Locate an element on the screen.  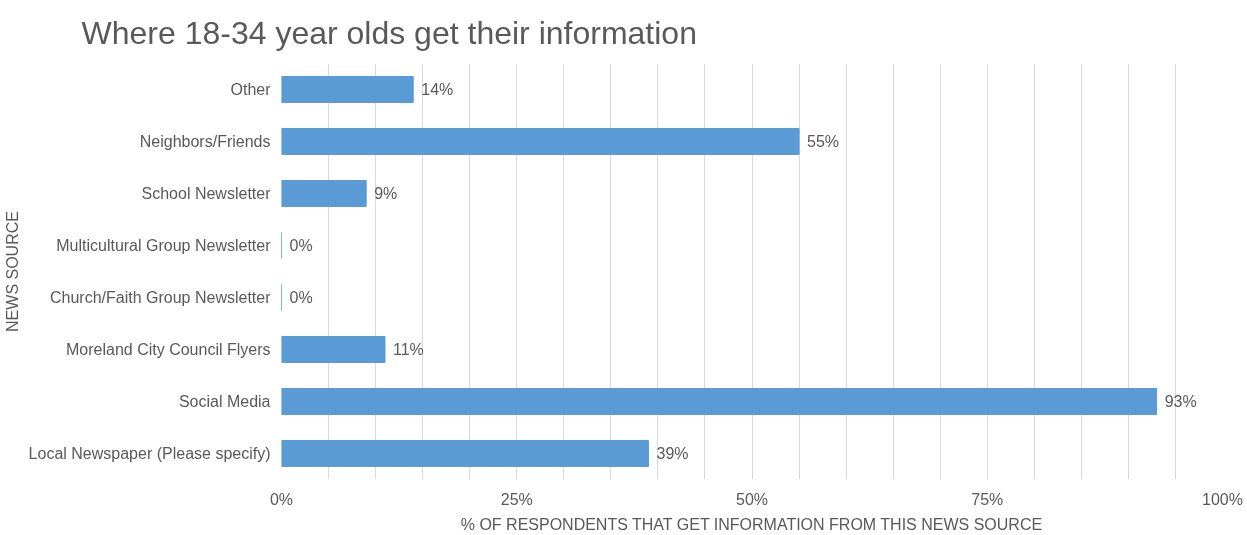
data-label: 9% is located at coordinates (386, 193).